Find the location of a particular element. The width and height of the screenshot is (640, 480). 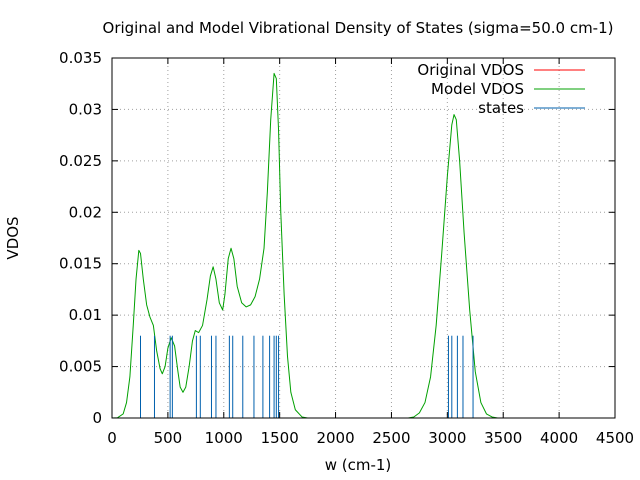

x-tick-label: 3500 is located at coordinates (503, 438).